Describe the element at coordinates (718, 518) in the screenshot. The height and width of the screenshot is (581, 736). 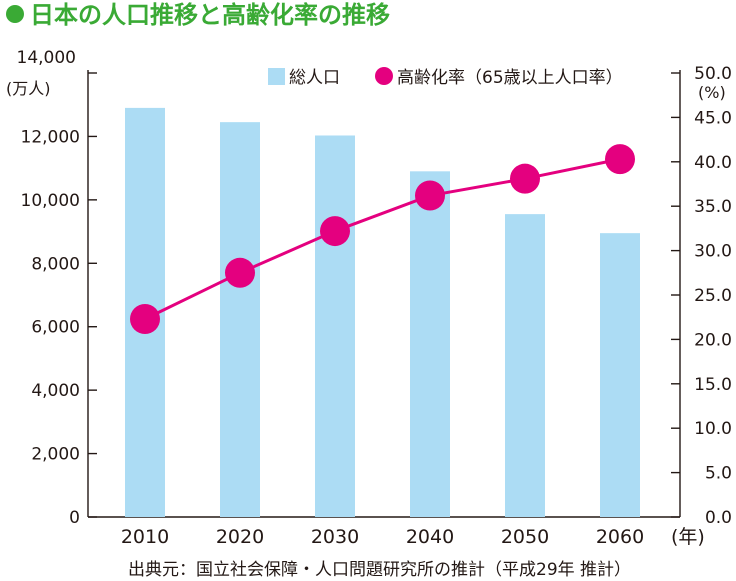
I see `right-axis-tick-label: 0.0` at that location.